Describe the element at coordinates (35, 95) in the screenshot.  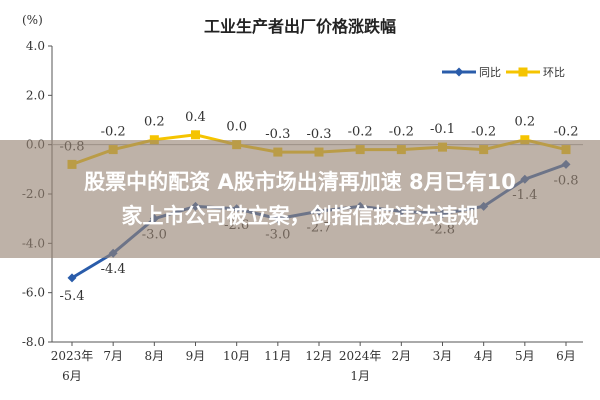
I see `y-tick-label: 2.0` at that location.